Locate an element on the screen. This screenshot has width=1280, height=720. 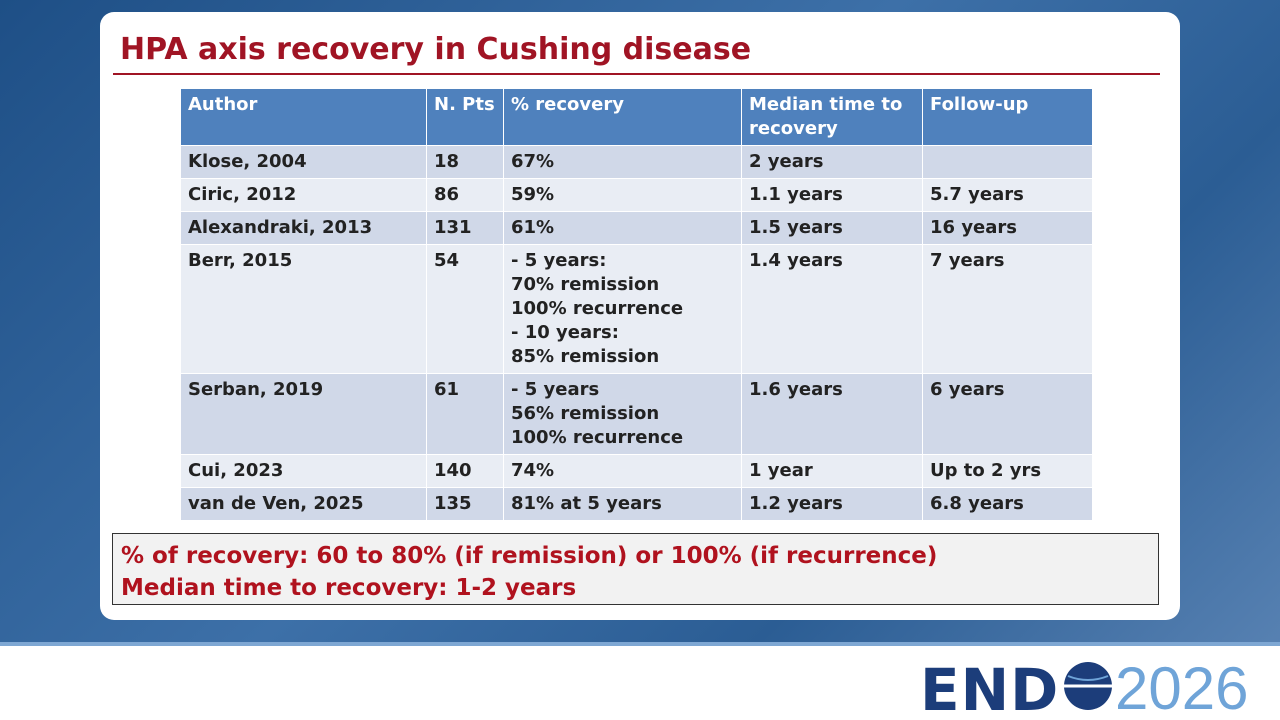
header-cell: Follow-up is located at coordinates (1007, 117).